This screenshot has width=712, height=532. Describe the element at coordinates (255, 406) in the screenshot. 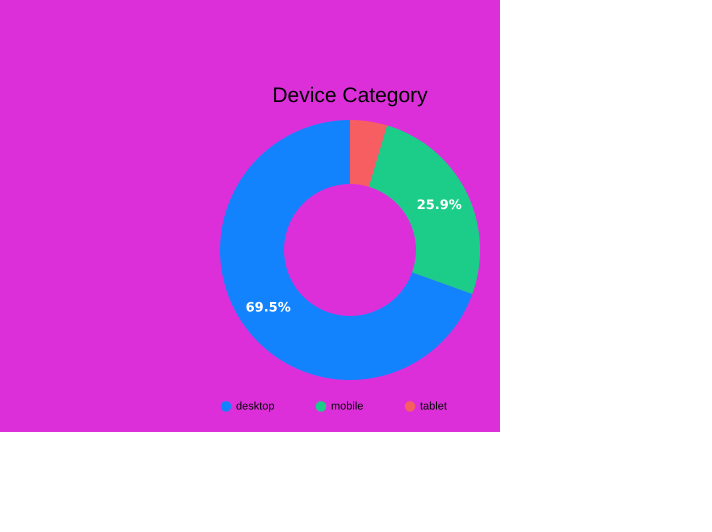

I see `legend-label: desktop` at that location.